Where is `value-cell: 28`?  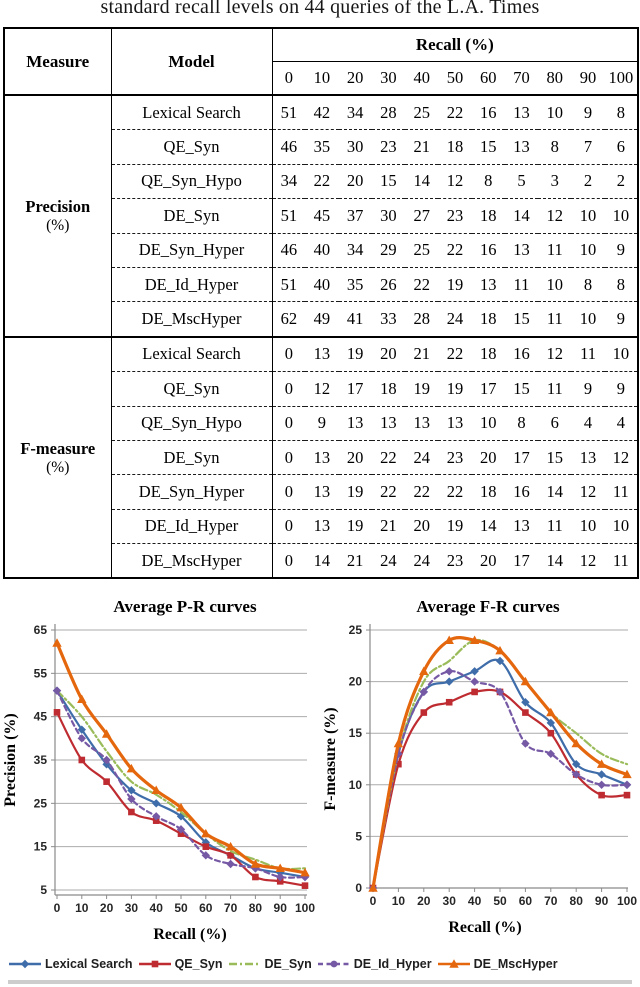 value-cell: 28 is located at coordinates (422, 319).